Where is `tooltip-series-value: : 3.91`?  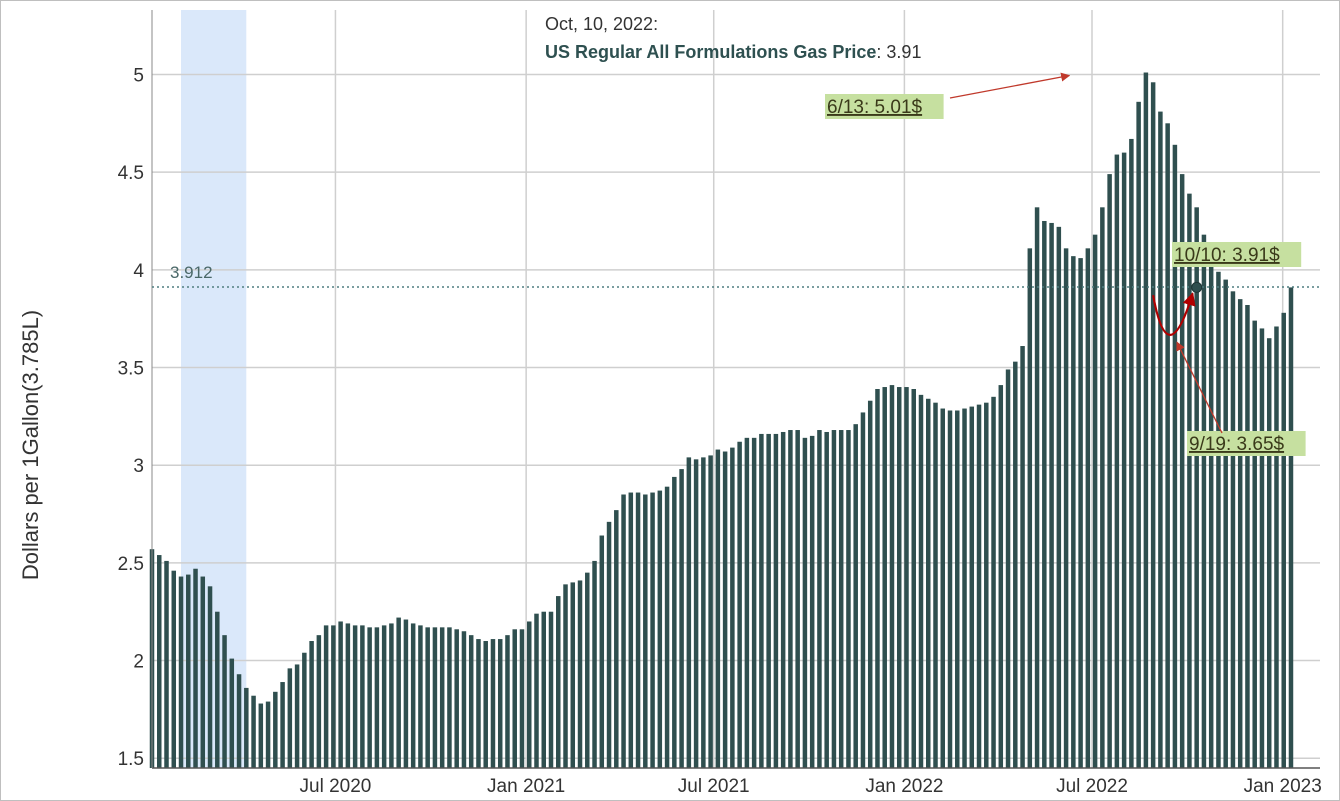 tooltip-series-value: : 3.91 is located at coordinates (898, 52).